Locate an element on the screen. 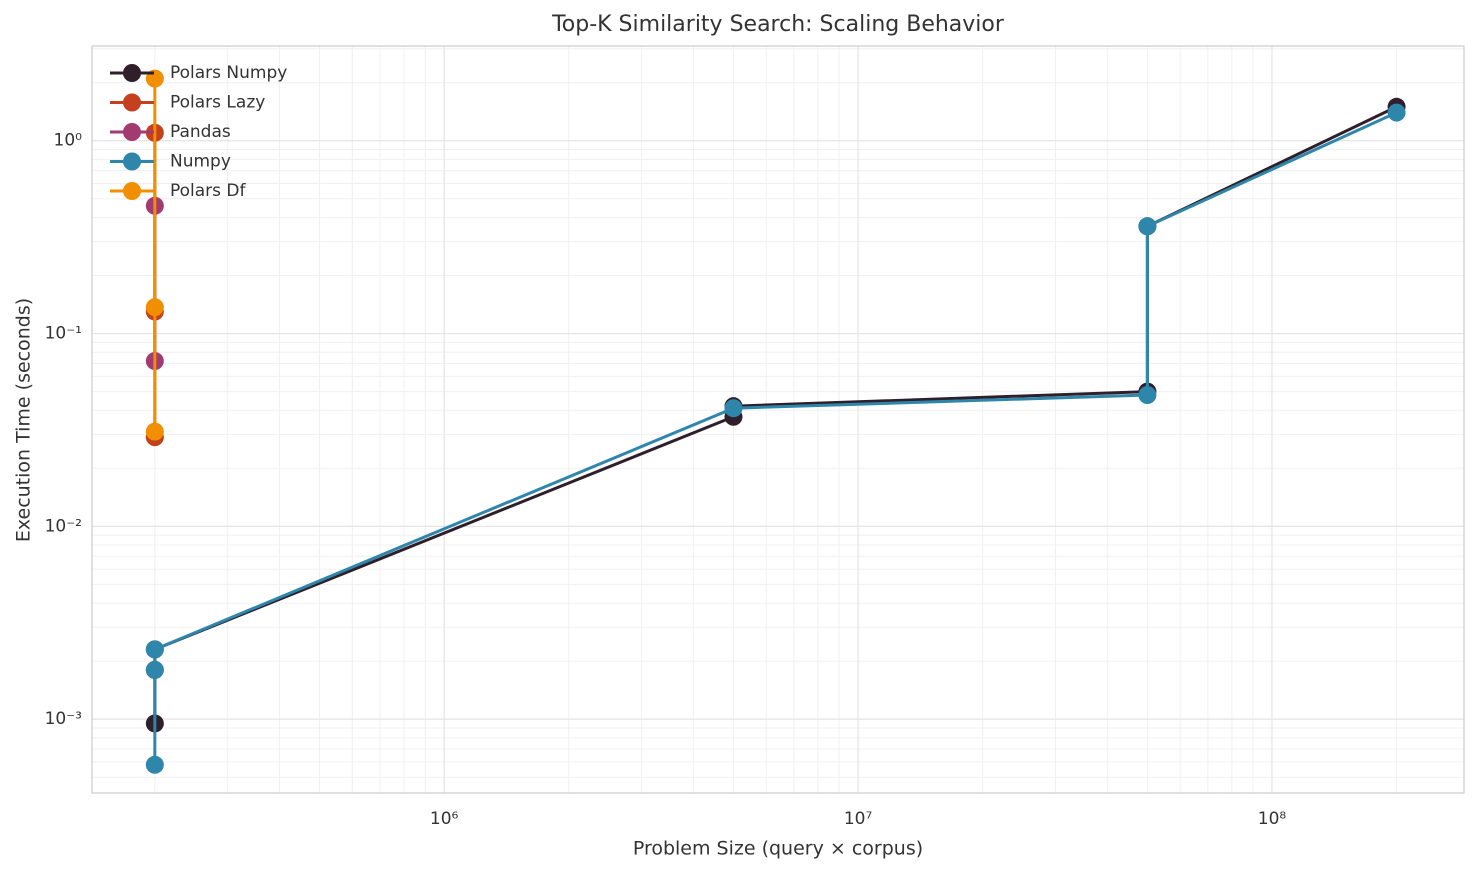 Image resolution: width=1478 pixels, height=875 pixels. x-axis-label: Problem Size (query × corpus) is located at coordinates (778, 849).